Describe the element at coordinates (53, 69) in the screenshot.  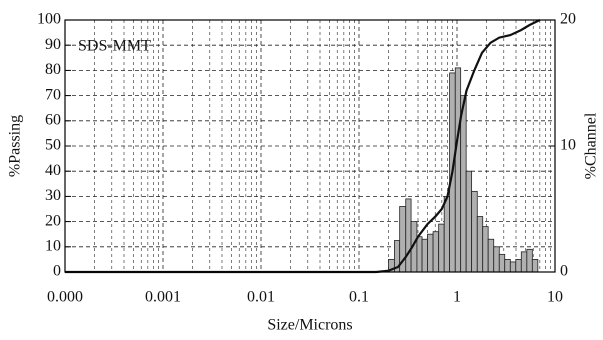
I see `y-tick-label: 80` at that location.